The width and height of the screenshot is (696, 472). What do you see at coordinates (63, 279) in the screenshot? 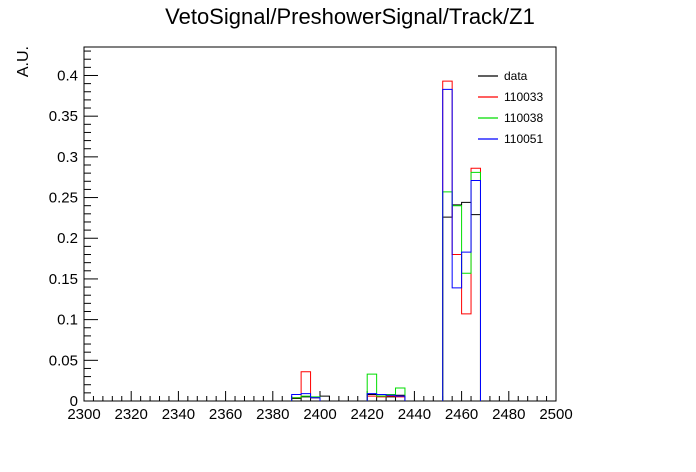
I see `y-tick-label: 0.15` at bounding box center [63, 279].